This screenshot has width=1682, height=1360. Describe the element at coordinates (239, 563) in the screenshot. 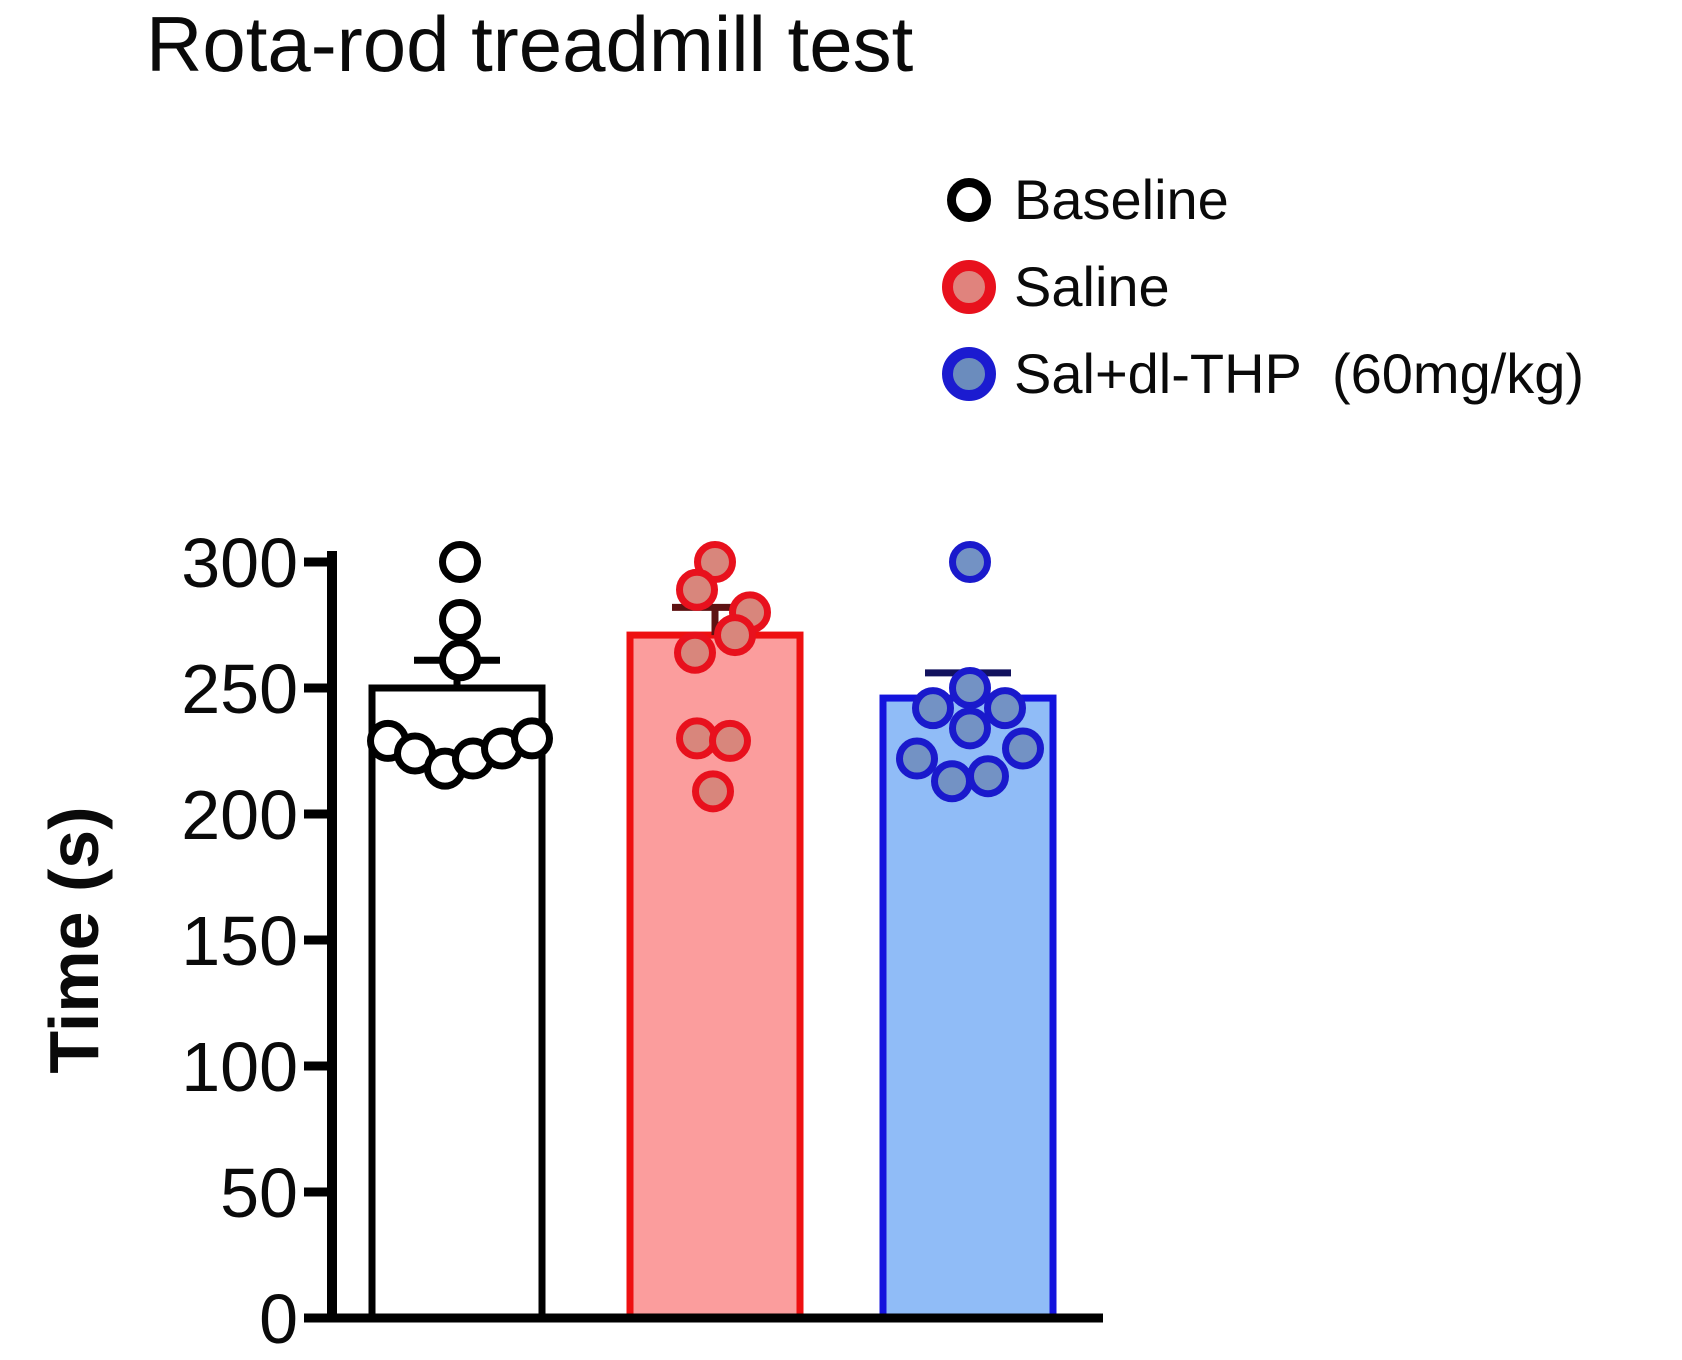

I see `y-tick-label-300: 300` at that location.